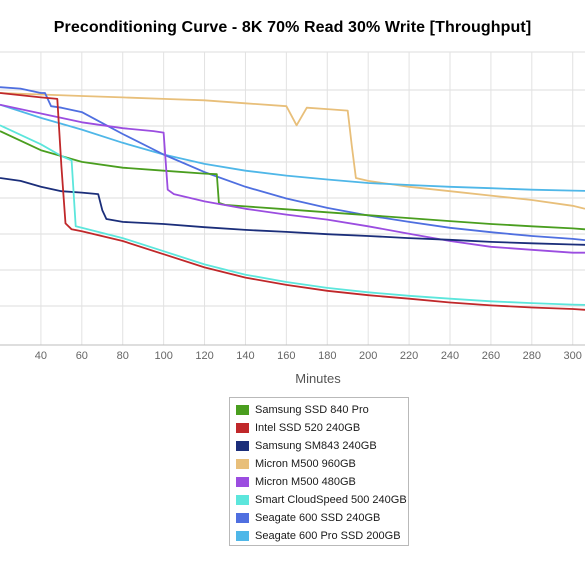 This screenshot has width=585, height=570. Describe the element at coordinates (331, 500) in the screenshot. I see `legend-label: Smart CloudSpeed 500 240GB` at that location.